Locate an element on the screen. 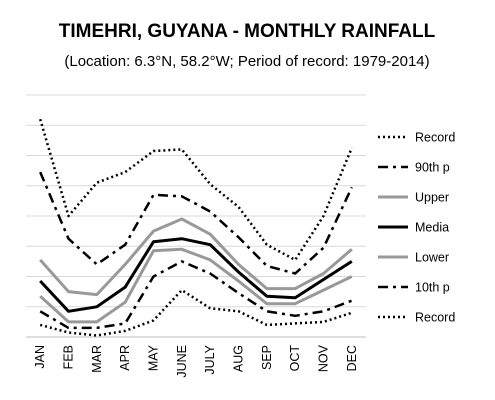 This screenshot has height=400, width=495. legend-label: Lower is located at coordinates (432, 258).